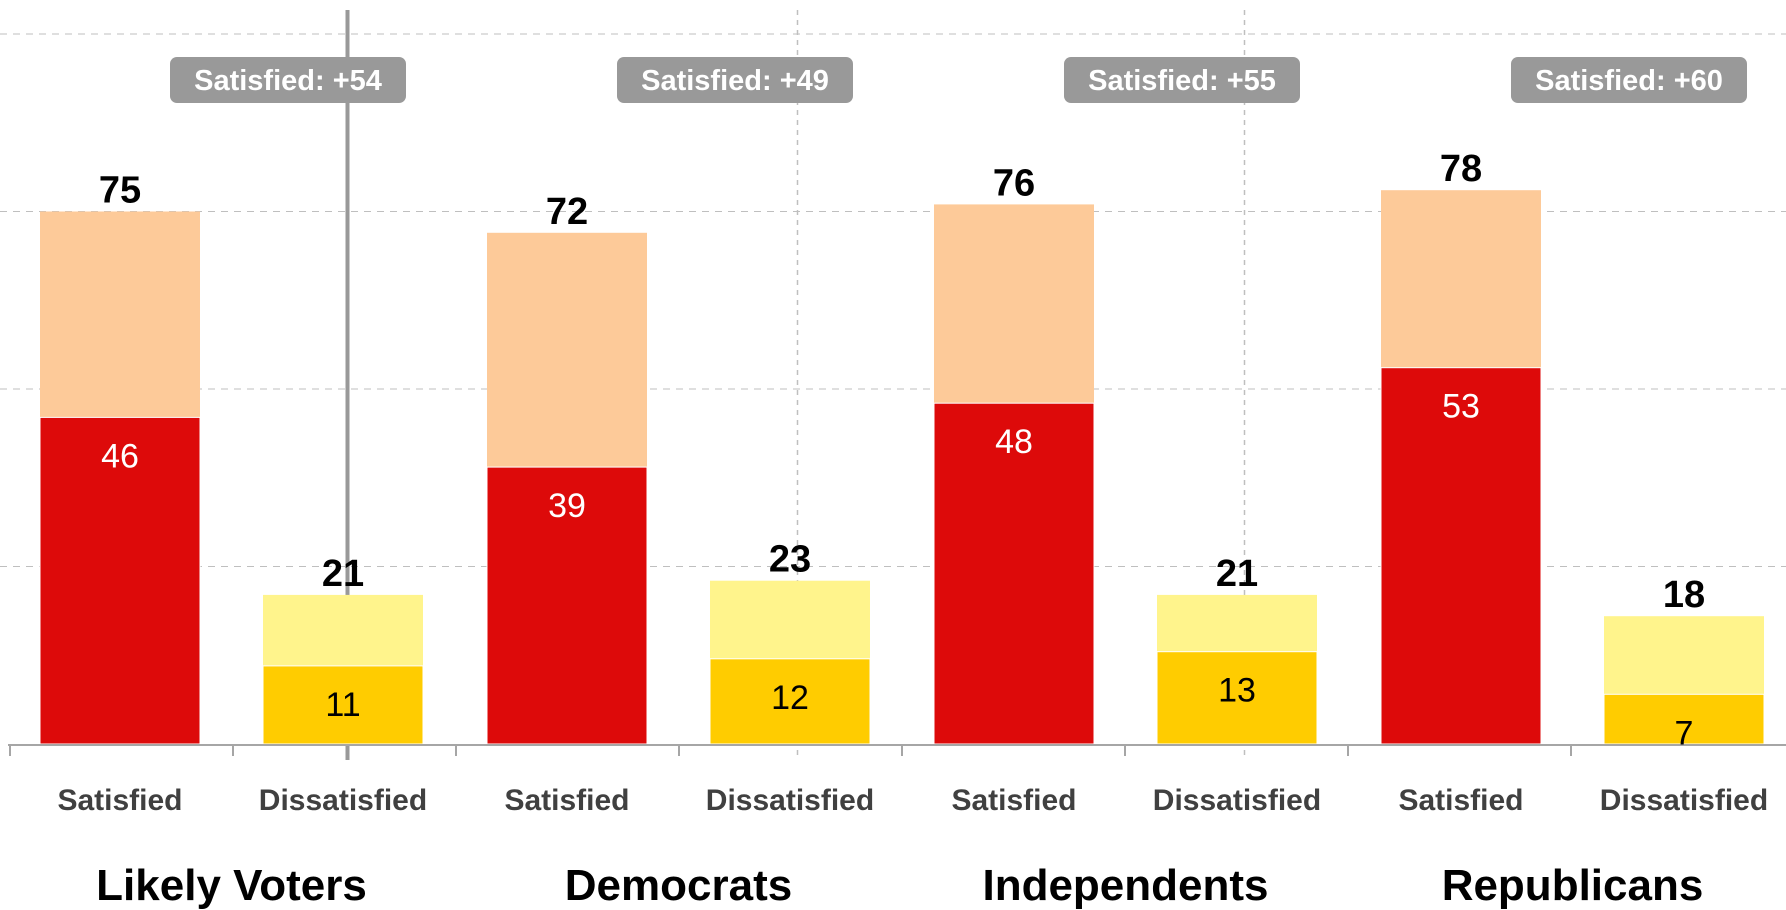 This screenshot has width=1786, height=910. I want to click on difference-badge-label: Satisfied: +55, so click(1182, 81).